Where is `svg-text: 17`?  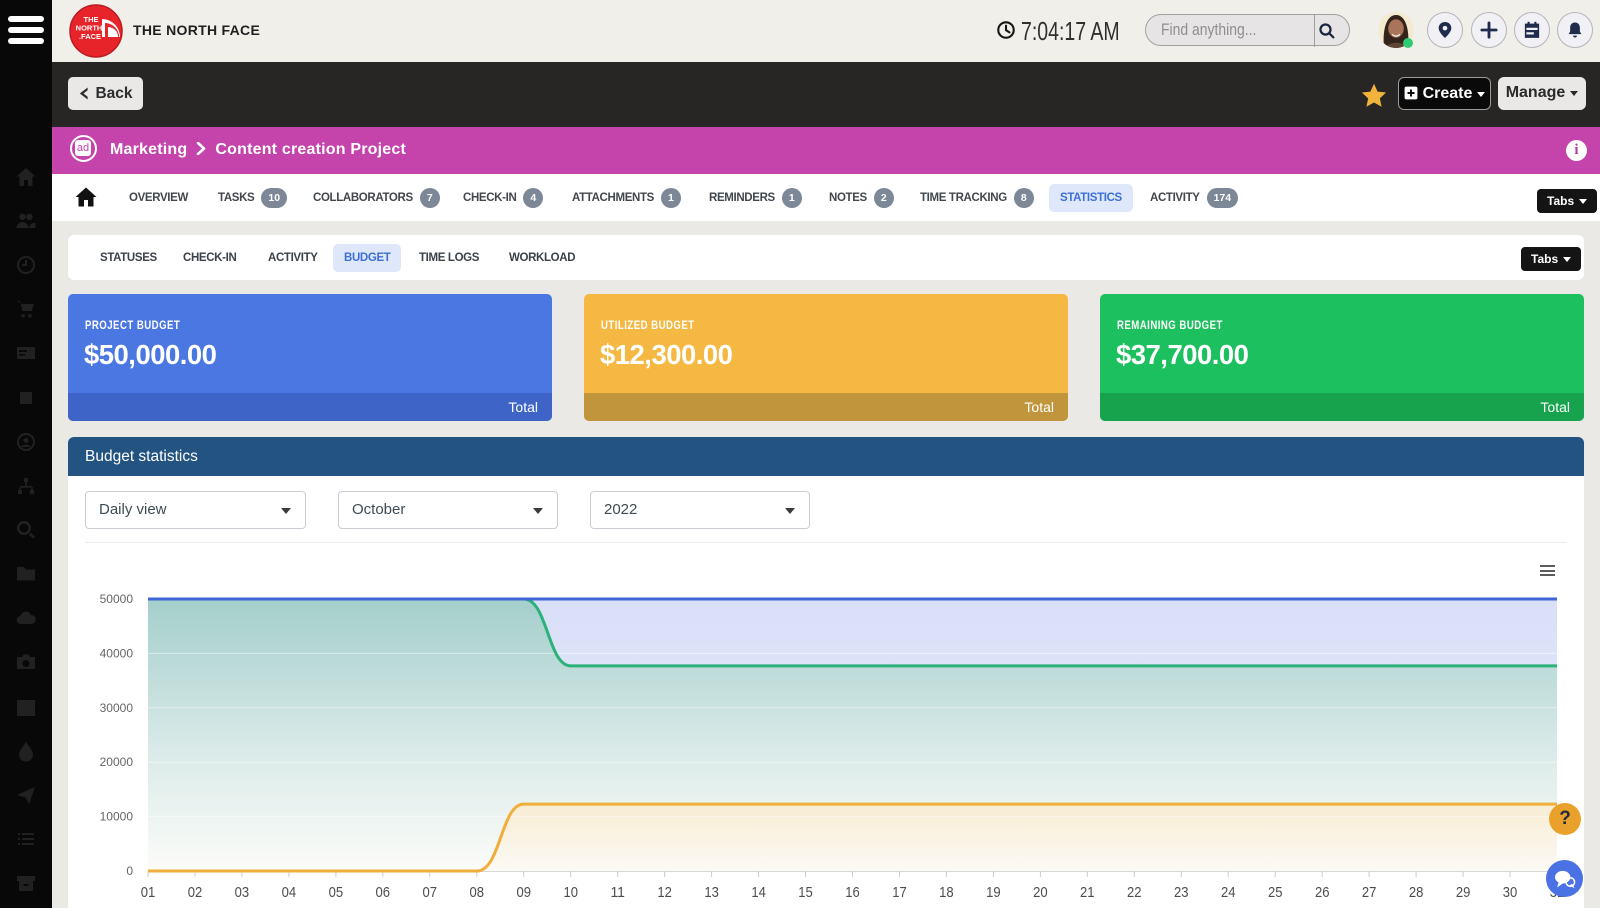 svg-text: 17 is located at coordinates (899, 892).